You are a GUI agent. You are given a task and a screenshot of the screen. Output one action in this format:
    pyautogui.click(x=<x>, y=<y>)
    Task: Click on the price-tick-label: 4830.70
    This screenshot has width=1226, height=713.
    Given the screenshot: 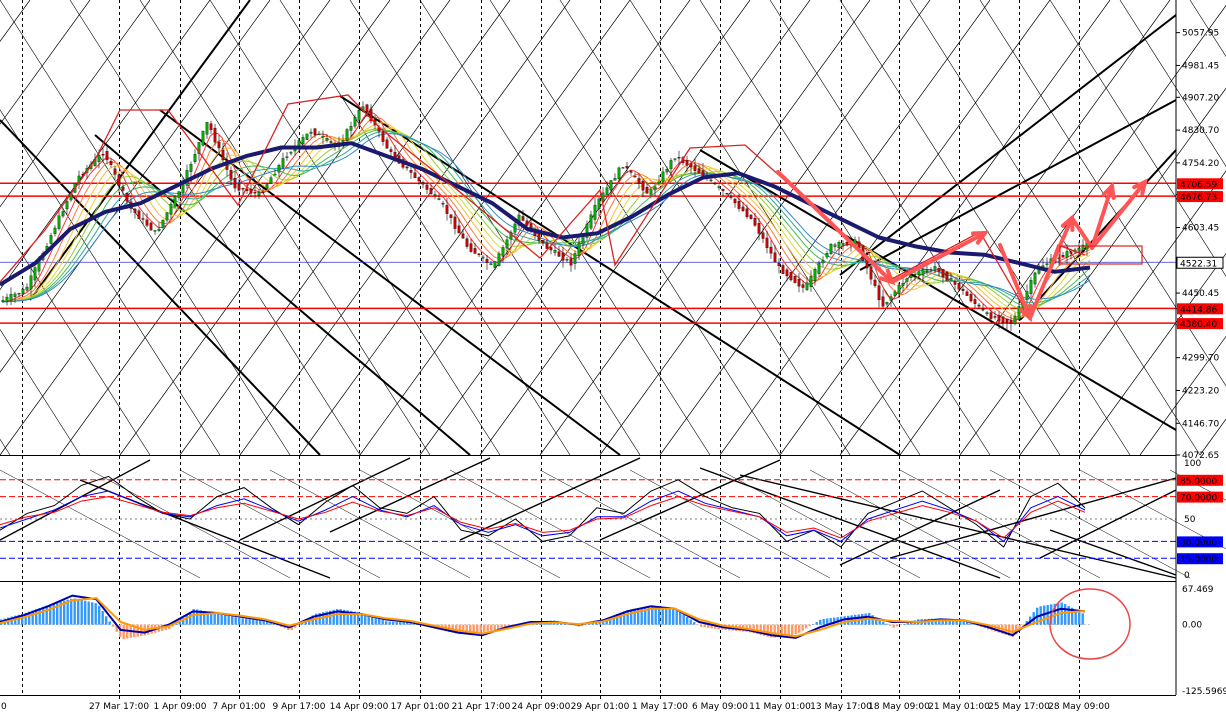 What is the action you would take?
    pyautogui.click(x=1200, y=131)
    